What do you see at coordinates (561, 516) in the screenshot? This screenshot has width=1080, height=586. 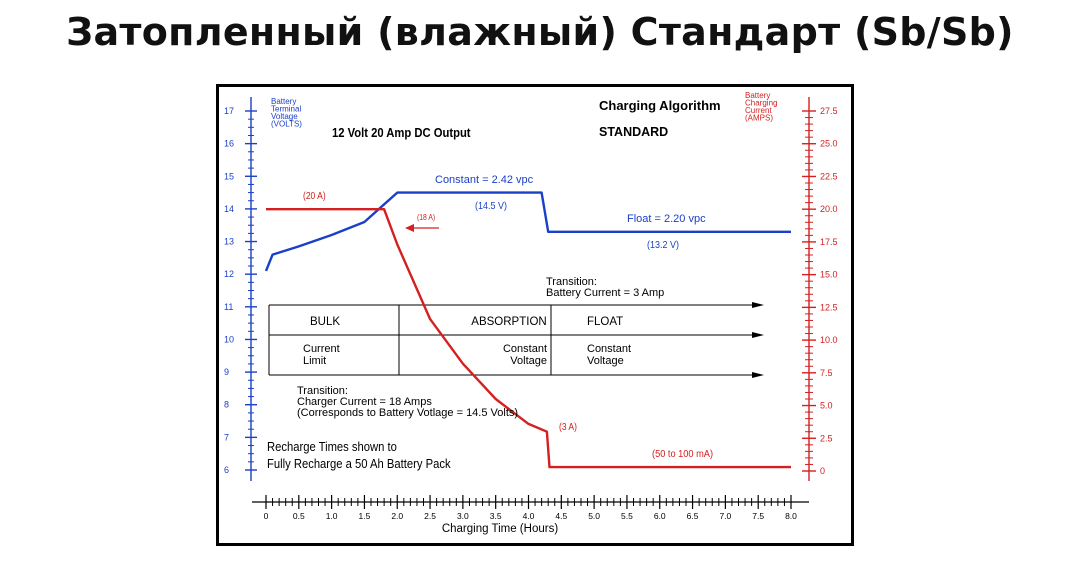 I see `x-tick-label: 4.5` at bounding box center [561, 516].